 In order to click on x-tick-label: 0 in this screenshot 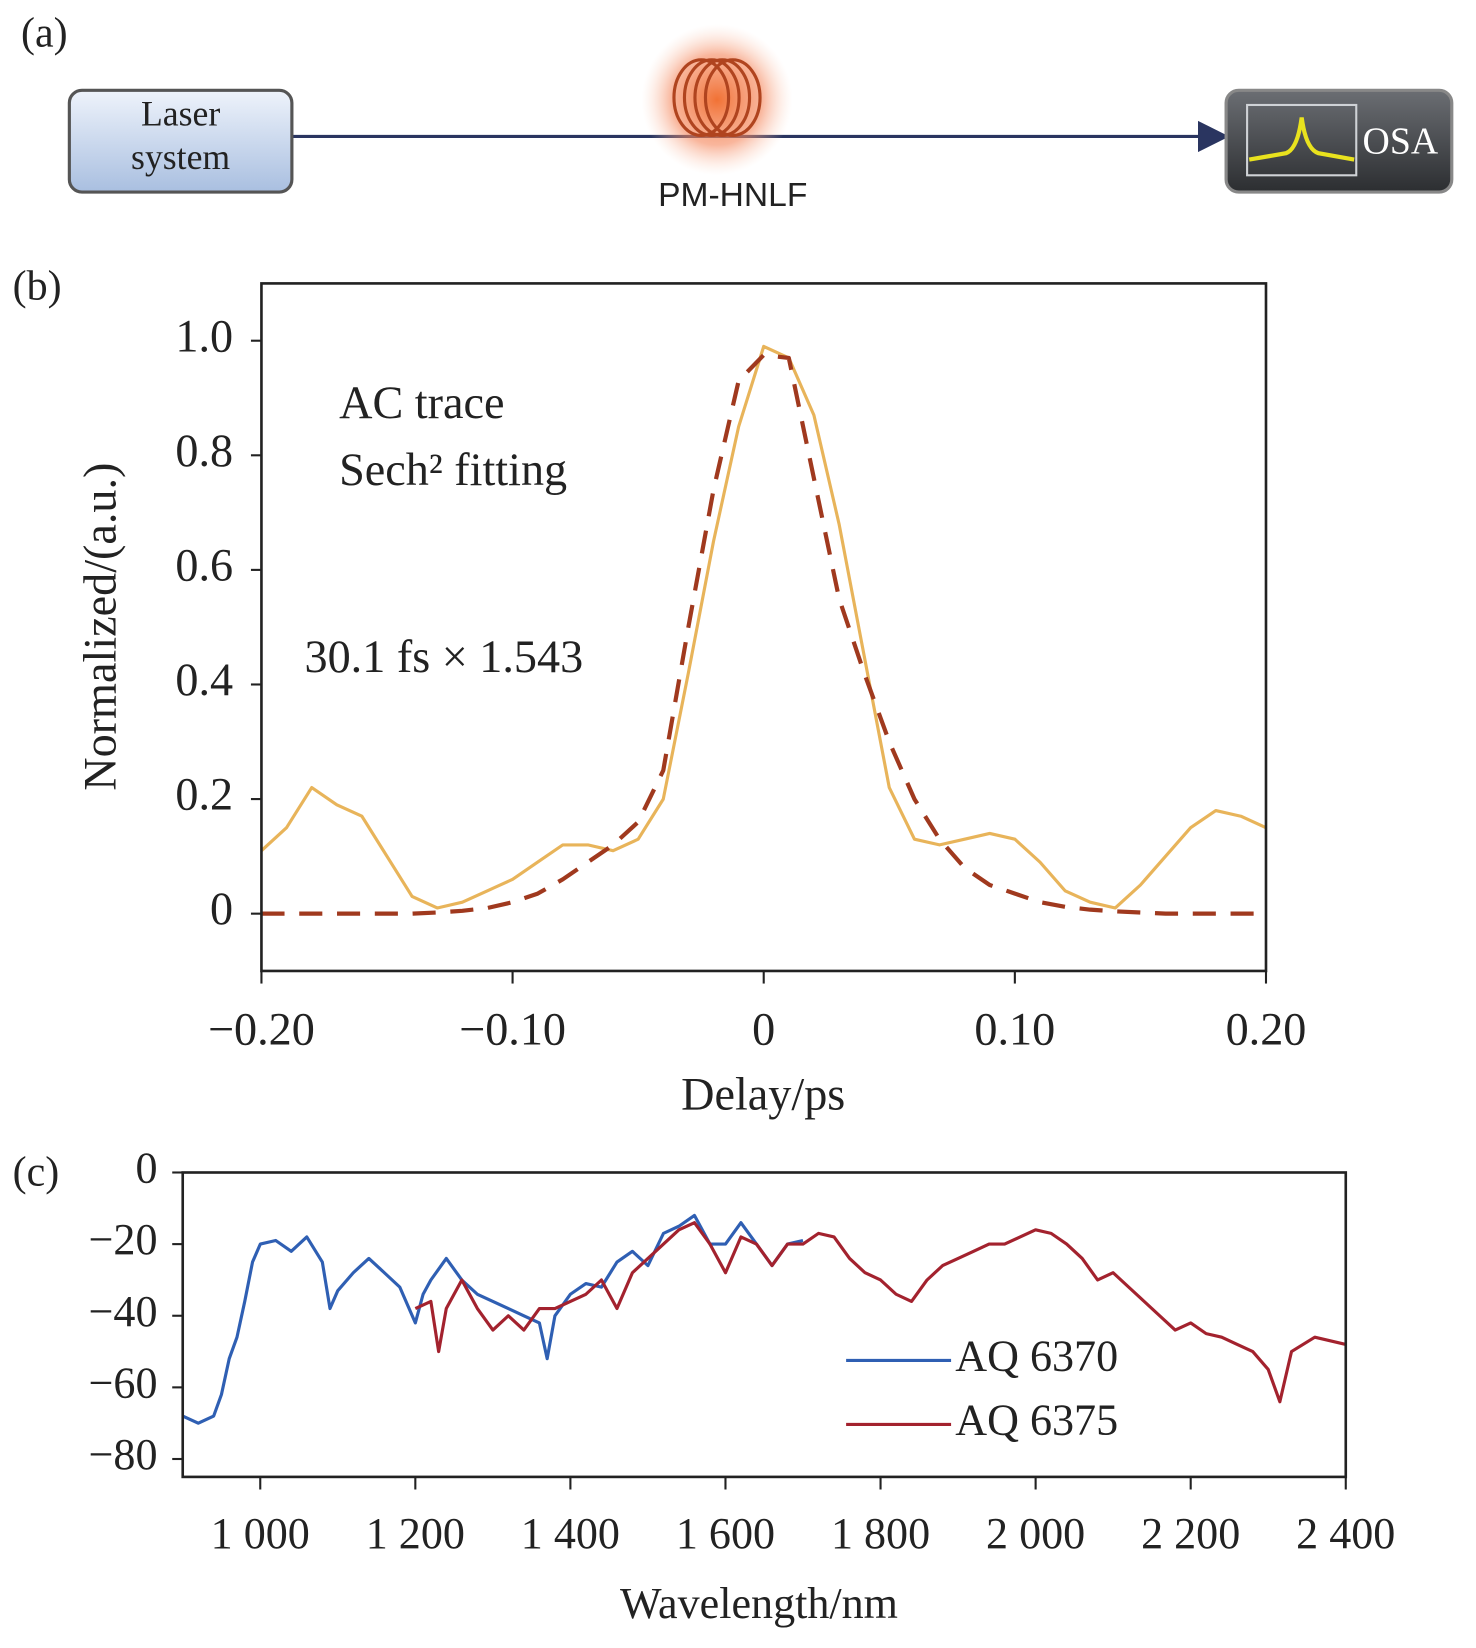, I will do `click(763, 1029)`.